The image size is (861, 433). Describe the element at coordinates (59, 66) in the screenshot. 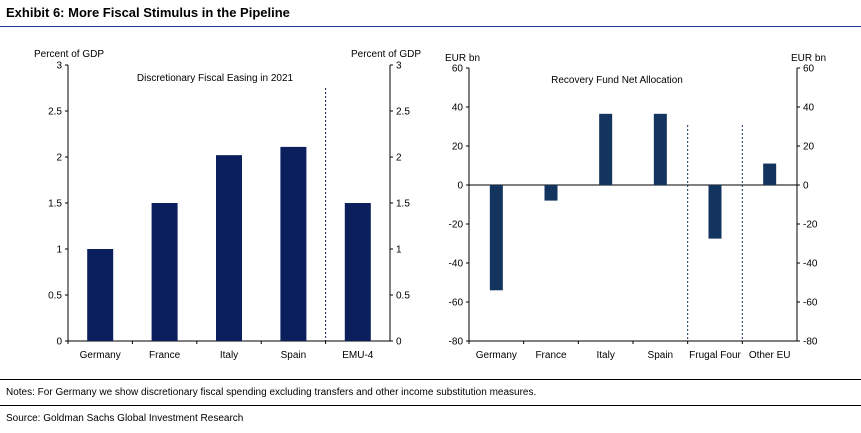

I see `y-tick-label-left: 3` at that location.